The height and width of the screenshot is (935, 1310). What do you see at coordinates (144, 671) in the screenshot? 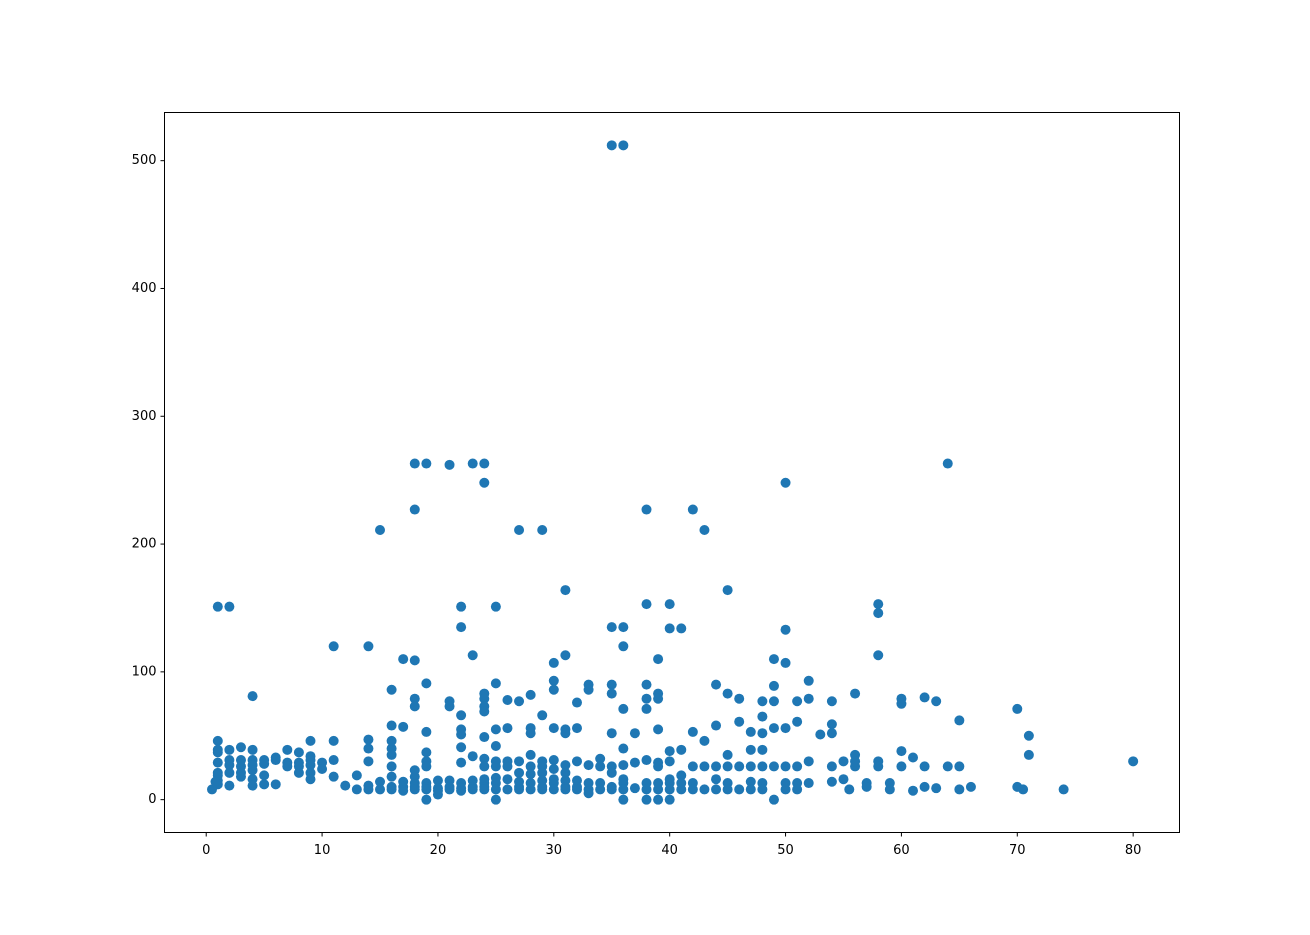
I see `y-tick-label: 100` at bounding box center [144, 671].